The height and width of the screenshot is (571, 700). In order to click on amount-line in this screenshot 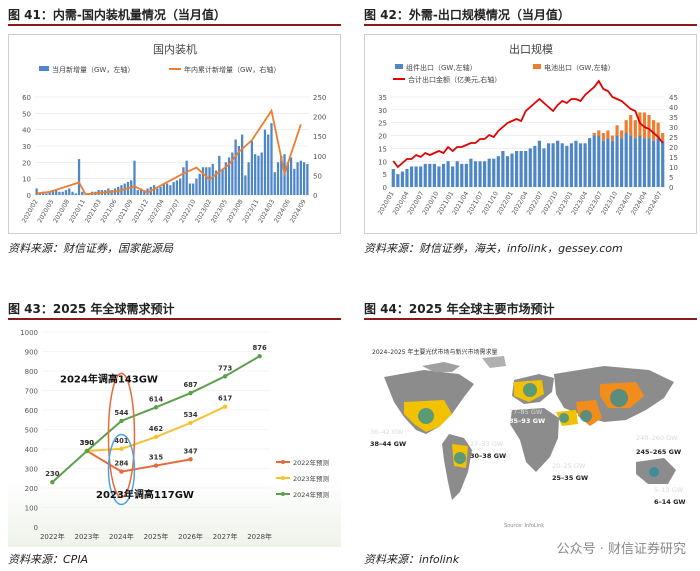, I will do `click(528, 124)`.